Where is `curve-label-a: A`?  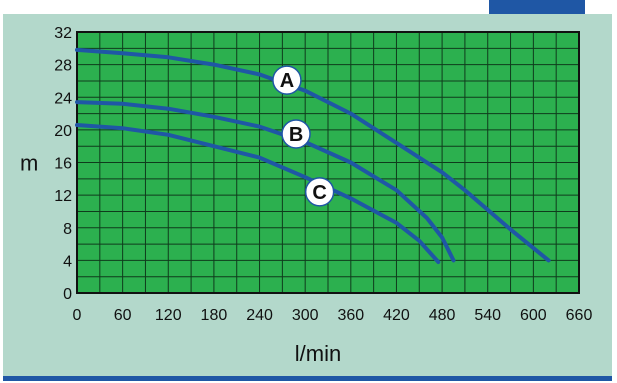
curve-label-a: A is located at coordinates (287, 81).